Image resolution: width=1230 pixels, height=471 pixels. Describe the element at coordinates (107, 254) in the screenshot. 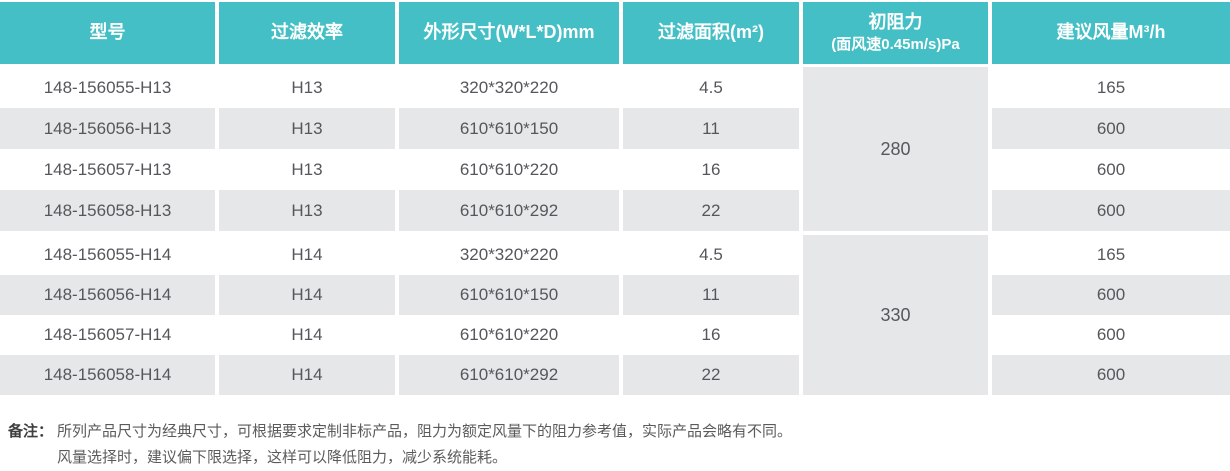

I see `cell-model: 148-156055-H14` at that location.